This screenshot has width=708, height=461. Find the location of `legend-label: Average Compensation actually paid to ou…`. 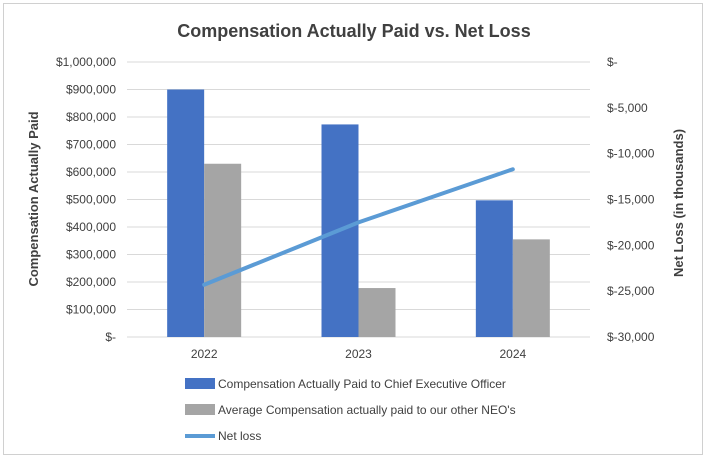

legend-label: Average Compensation actually paid to ou… is located at coordinates (367, 410).